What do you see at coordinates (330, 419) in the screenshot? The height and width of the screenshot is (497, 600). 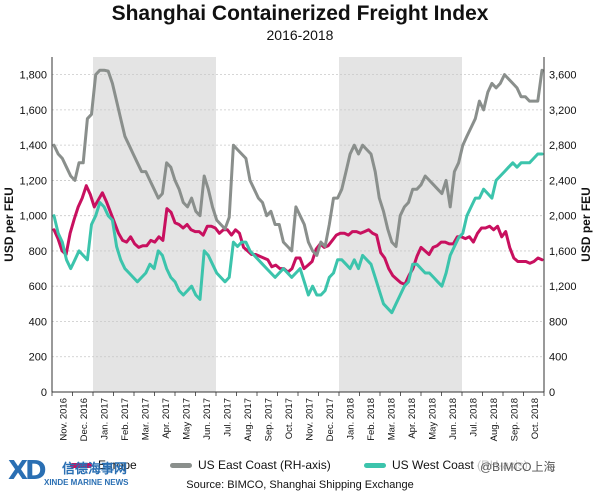 I see `x-tick-label: Dec. 2017` at bounding box center [330, 419].